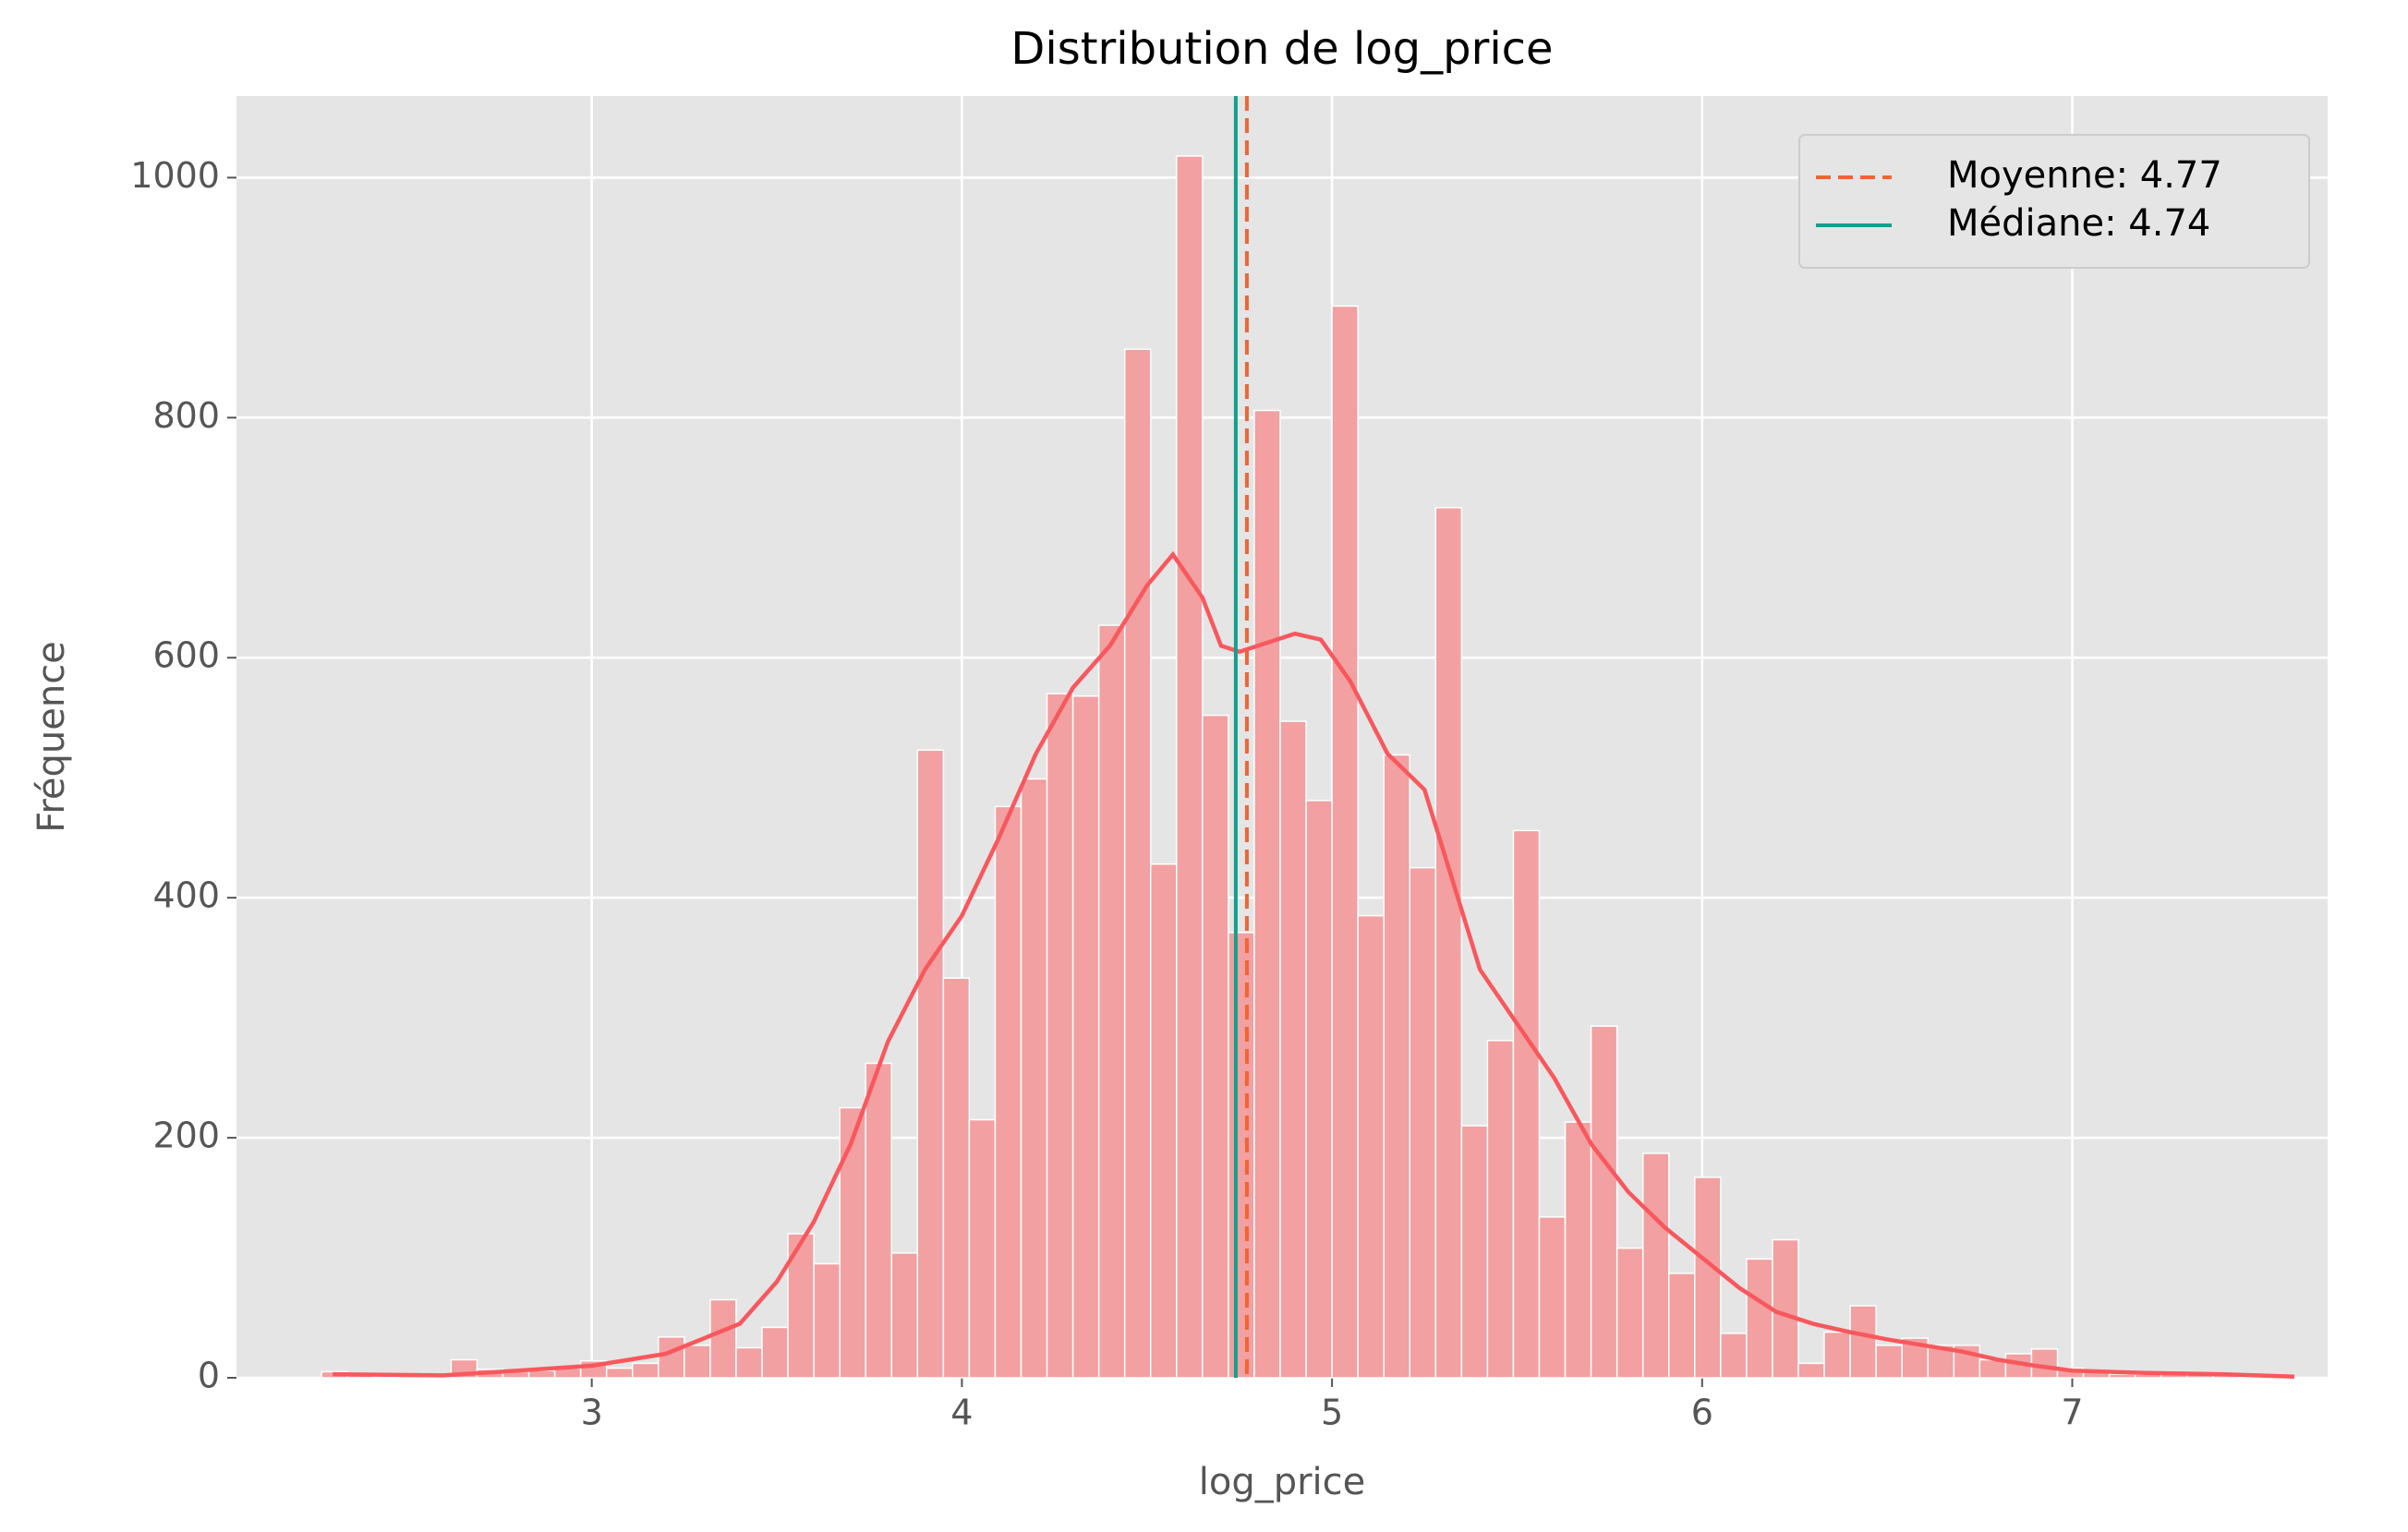  I want to click on legend-box, so click(2054, 201).